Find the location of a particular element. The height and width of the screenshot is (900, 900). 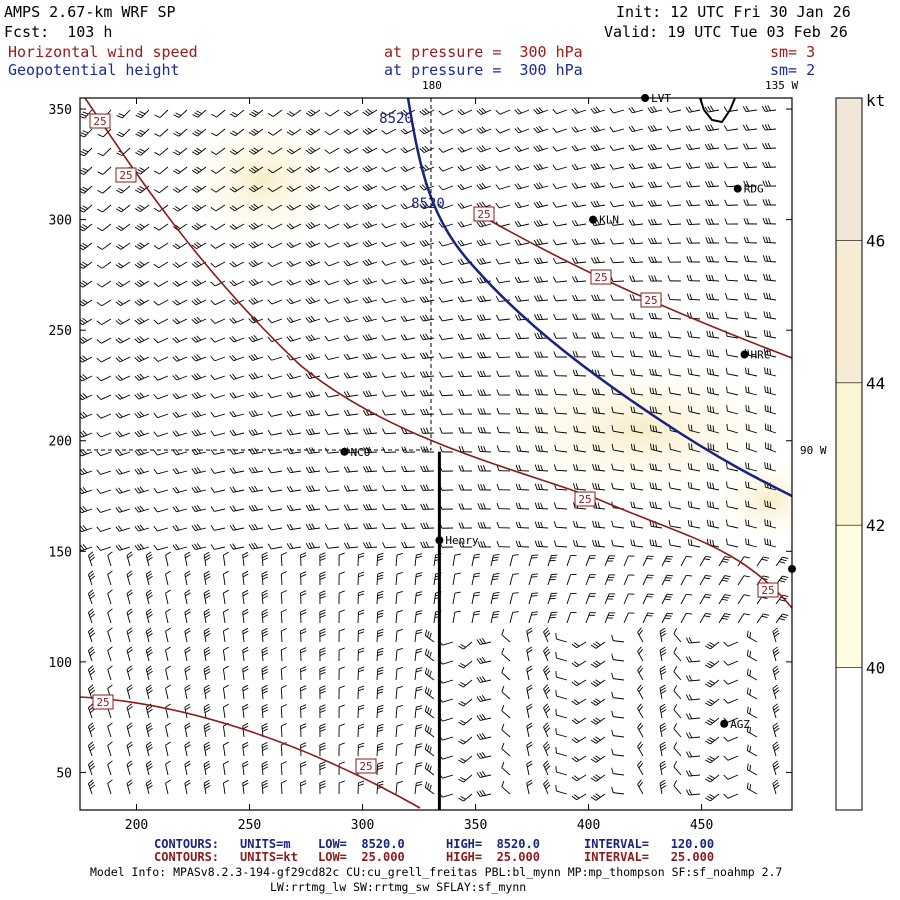

contour-row1-low: LOW= 8520.0 is located at coordinates (361, 844).